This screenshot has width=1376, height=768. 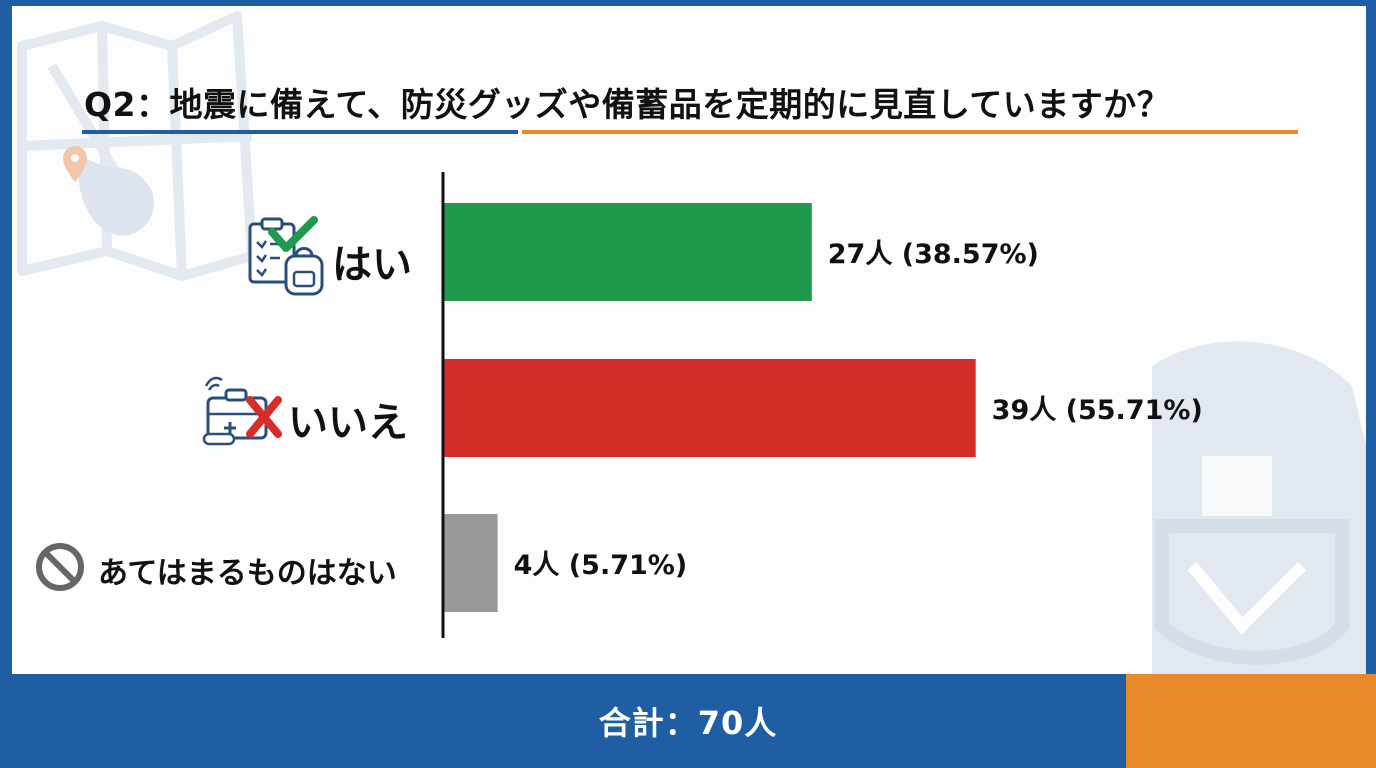 I want to click on first-aid-kit-cross-icon, so click(x=242, y=411).